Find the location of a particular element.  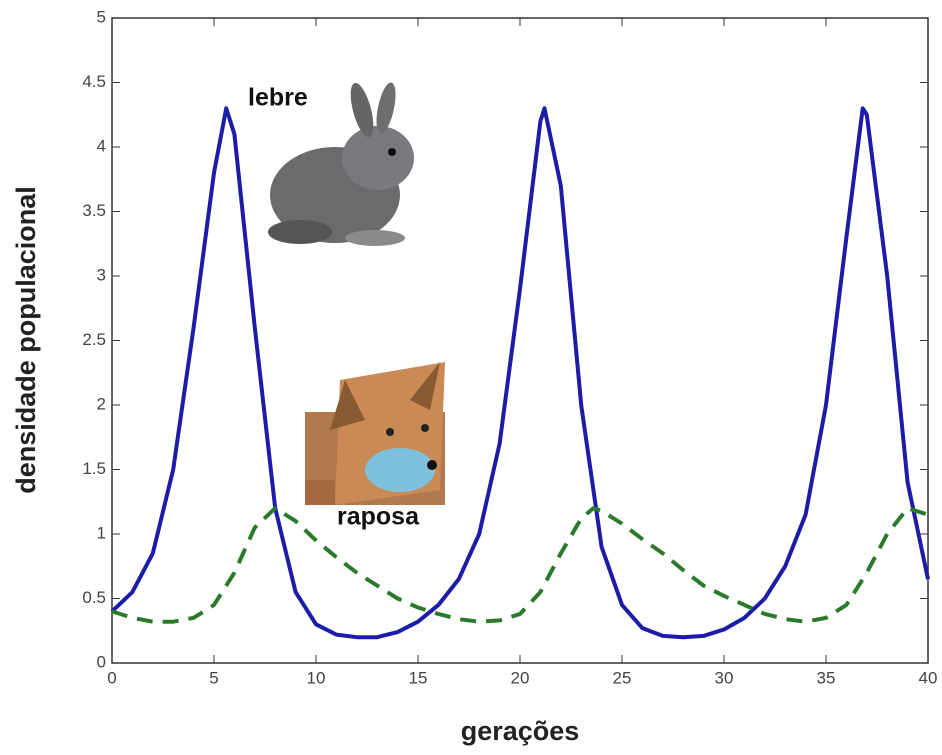

y-tick-label: 0.5 is located at coordinates (94, 597).